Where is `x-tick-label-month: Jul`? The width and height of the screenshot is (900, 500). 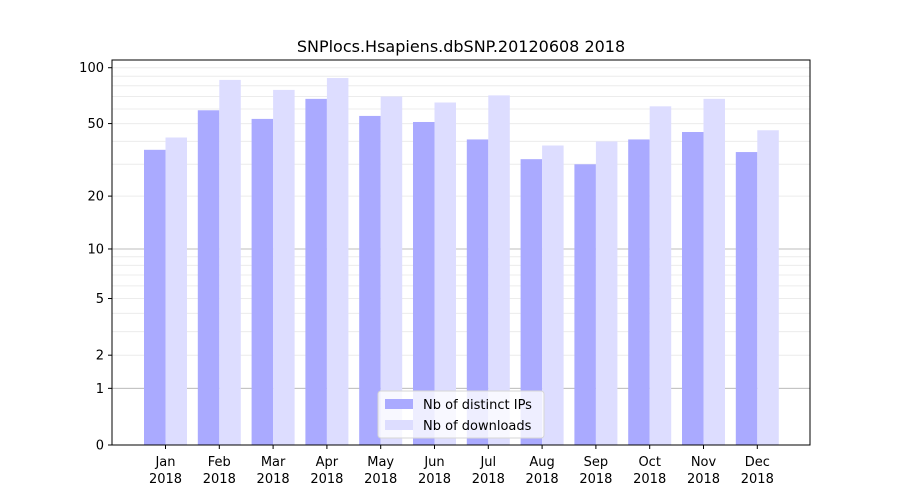
x-tick-label-month: Jul is located at coordinates (487, 462).